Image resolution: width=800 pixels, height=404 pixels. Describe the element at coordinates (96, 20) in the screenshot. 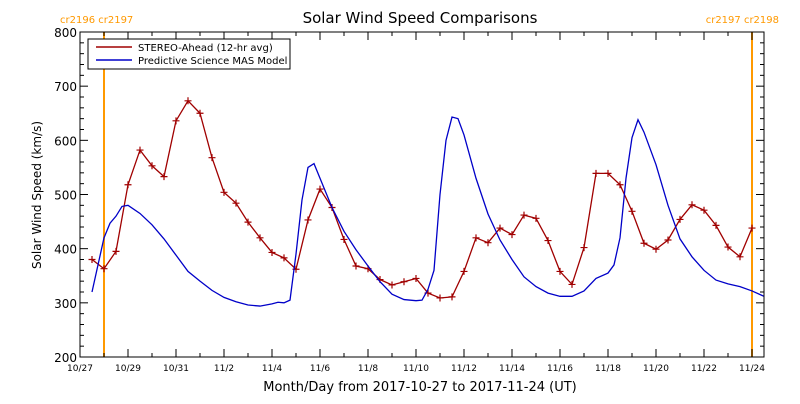

I see `carrington-label-0: cr2196 cr2197` at that location.